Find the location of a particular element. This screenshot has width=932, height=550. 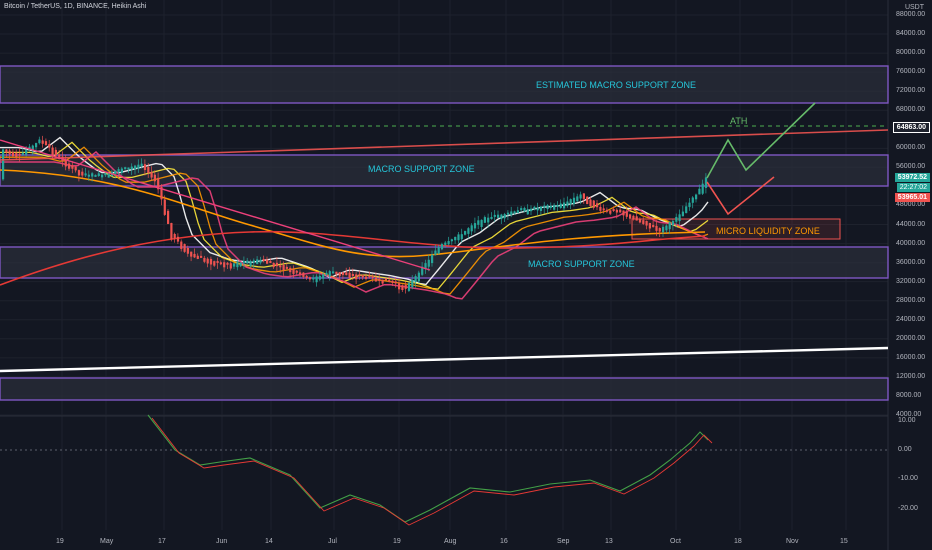

price-tick-label: 56000.00 is located at coordinates (911, 167).